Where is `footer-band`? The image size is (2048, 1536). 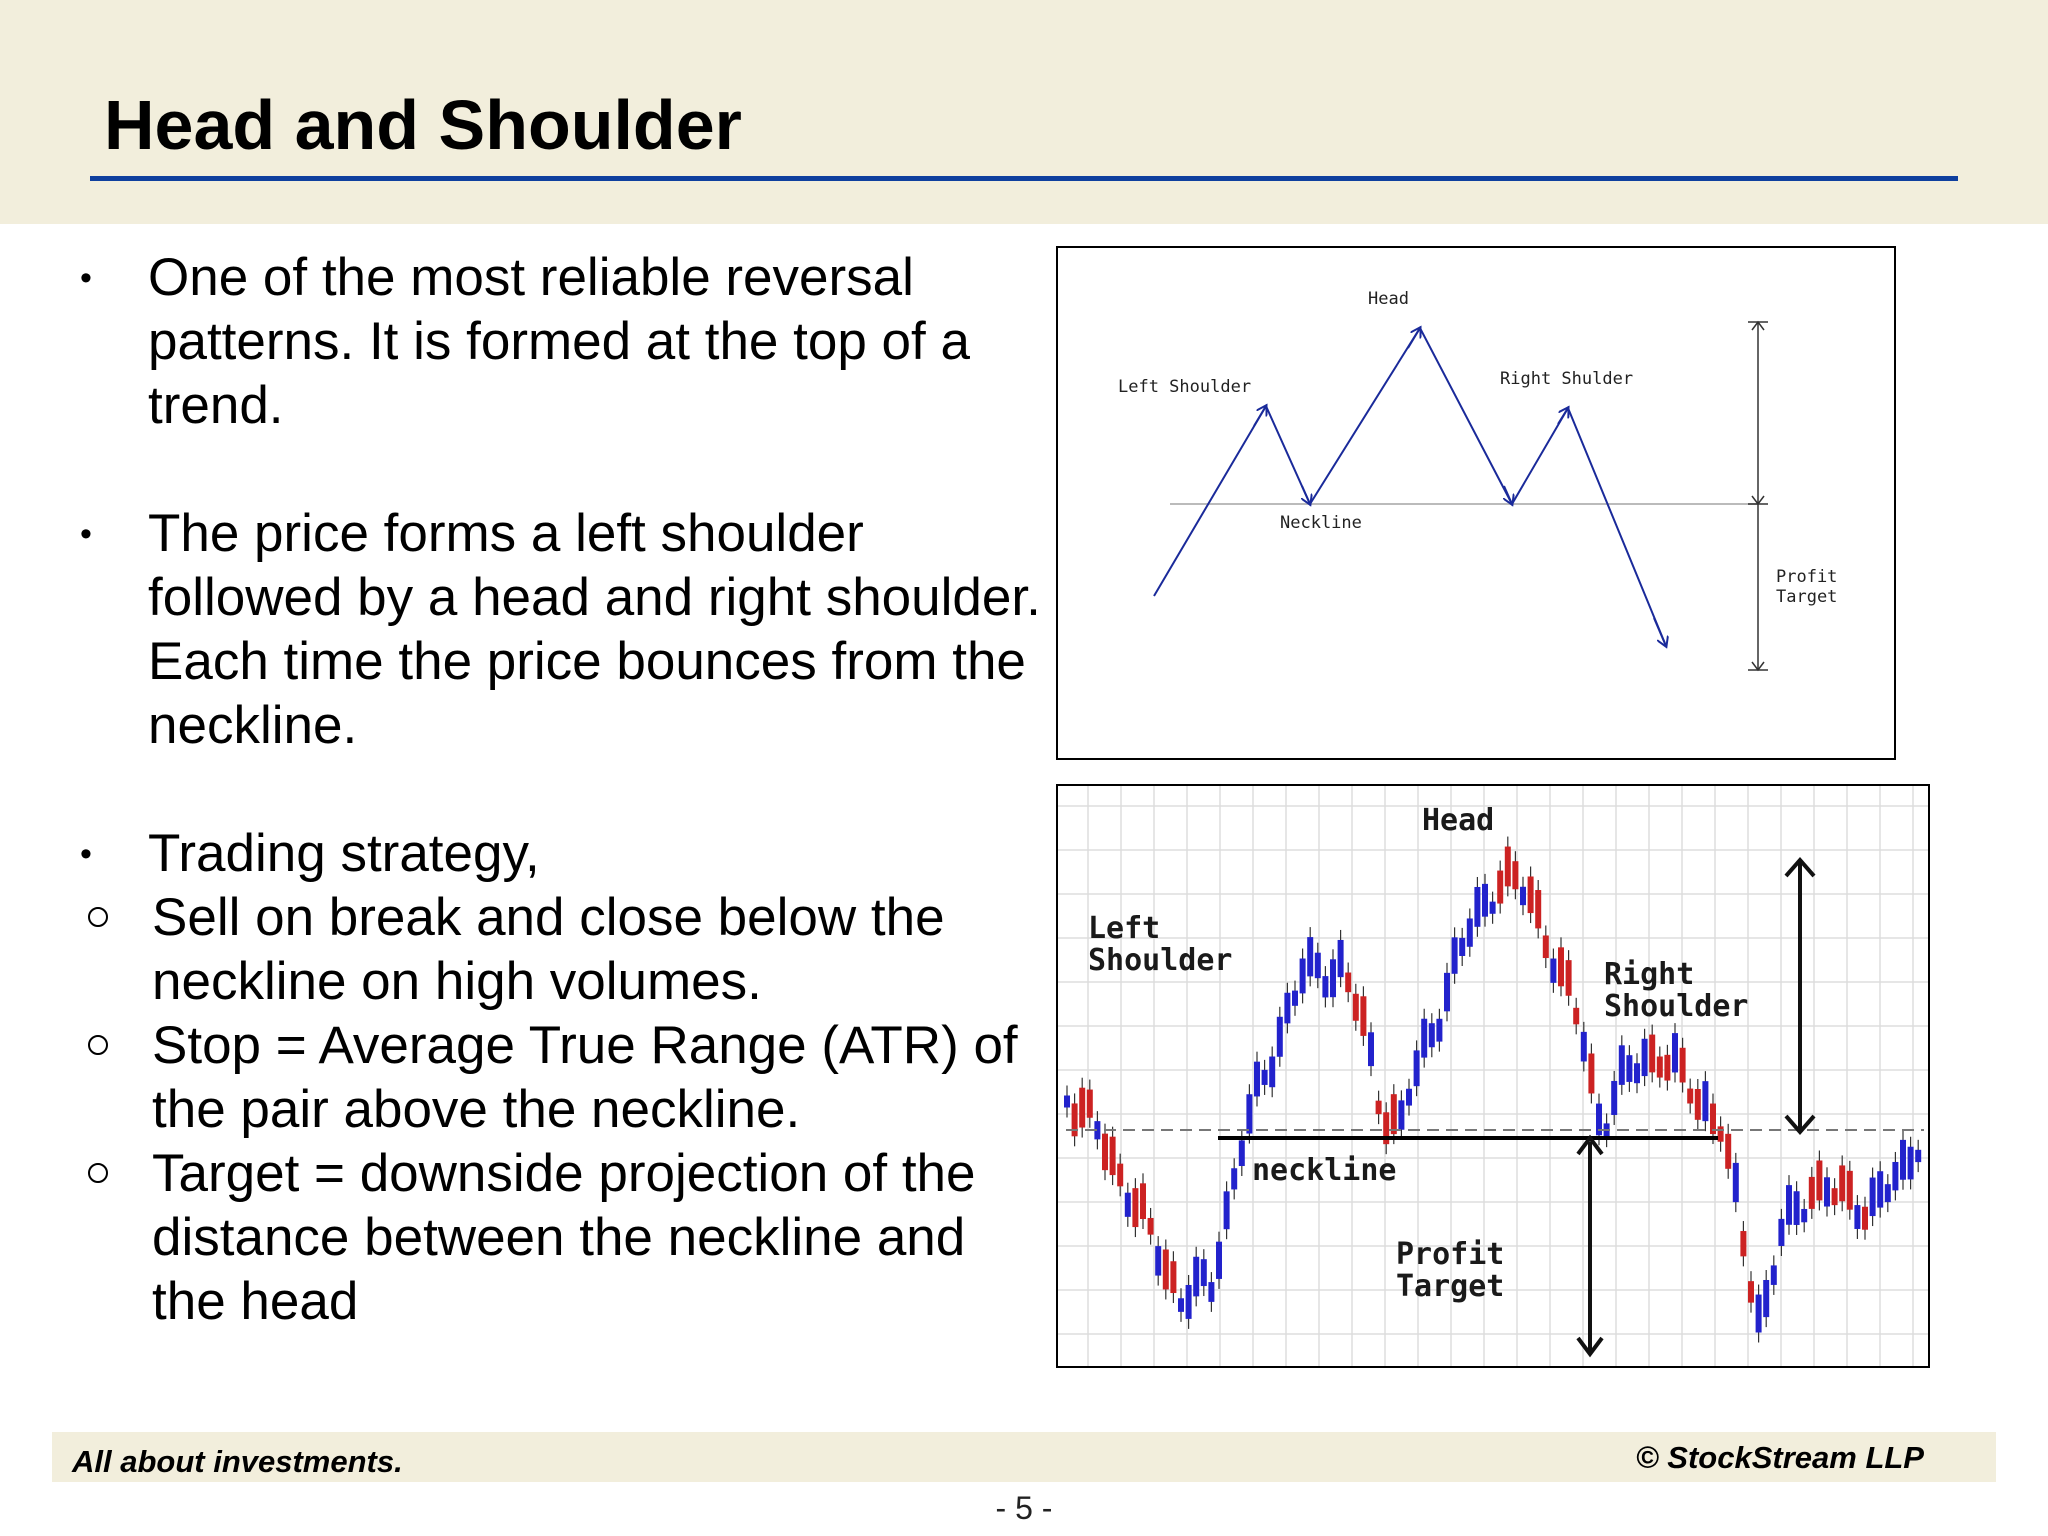
footer-band is located at coordinates (1024, 1457).